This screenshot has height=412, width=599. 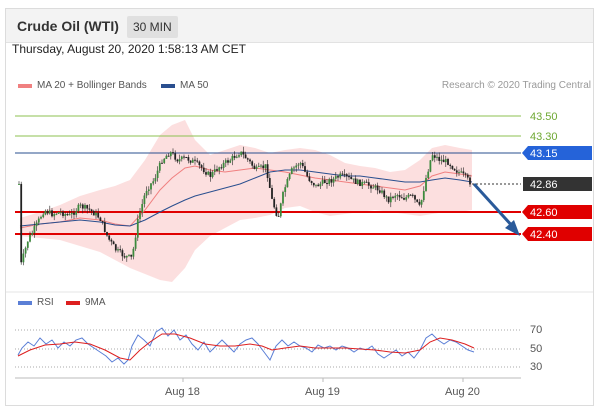 What do you see at coordinates (544, 185) in the screenshot?
I see `level-label-4286: 42.86` at bounding box center [544, 185].